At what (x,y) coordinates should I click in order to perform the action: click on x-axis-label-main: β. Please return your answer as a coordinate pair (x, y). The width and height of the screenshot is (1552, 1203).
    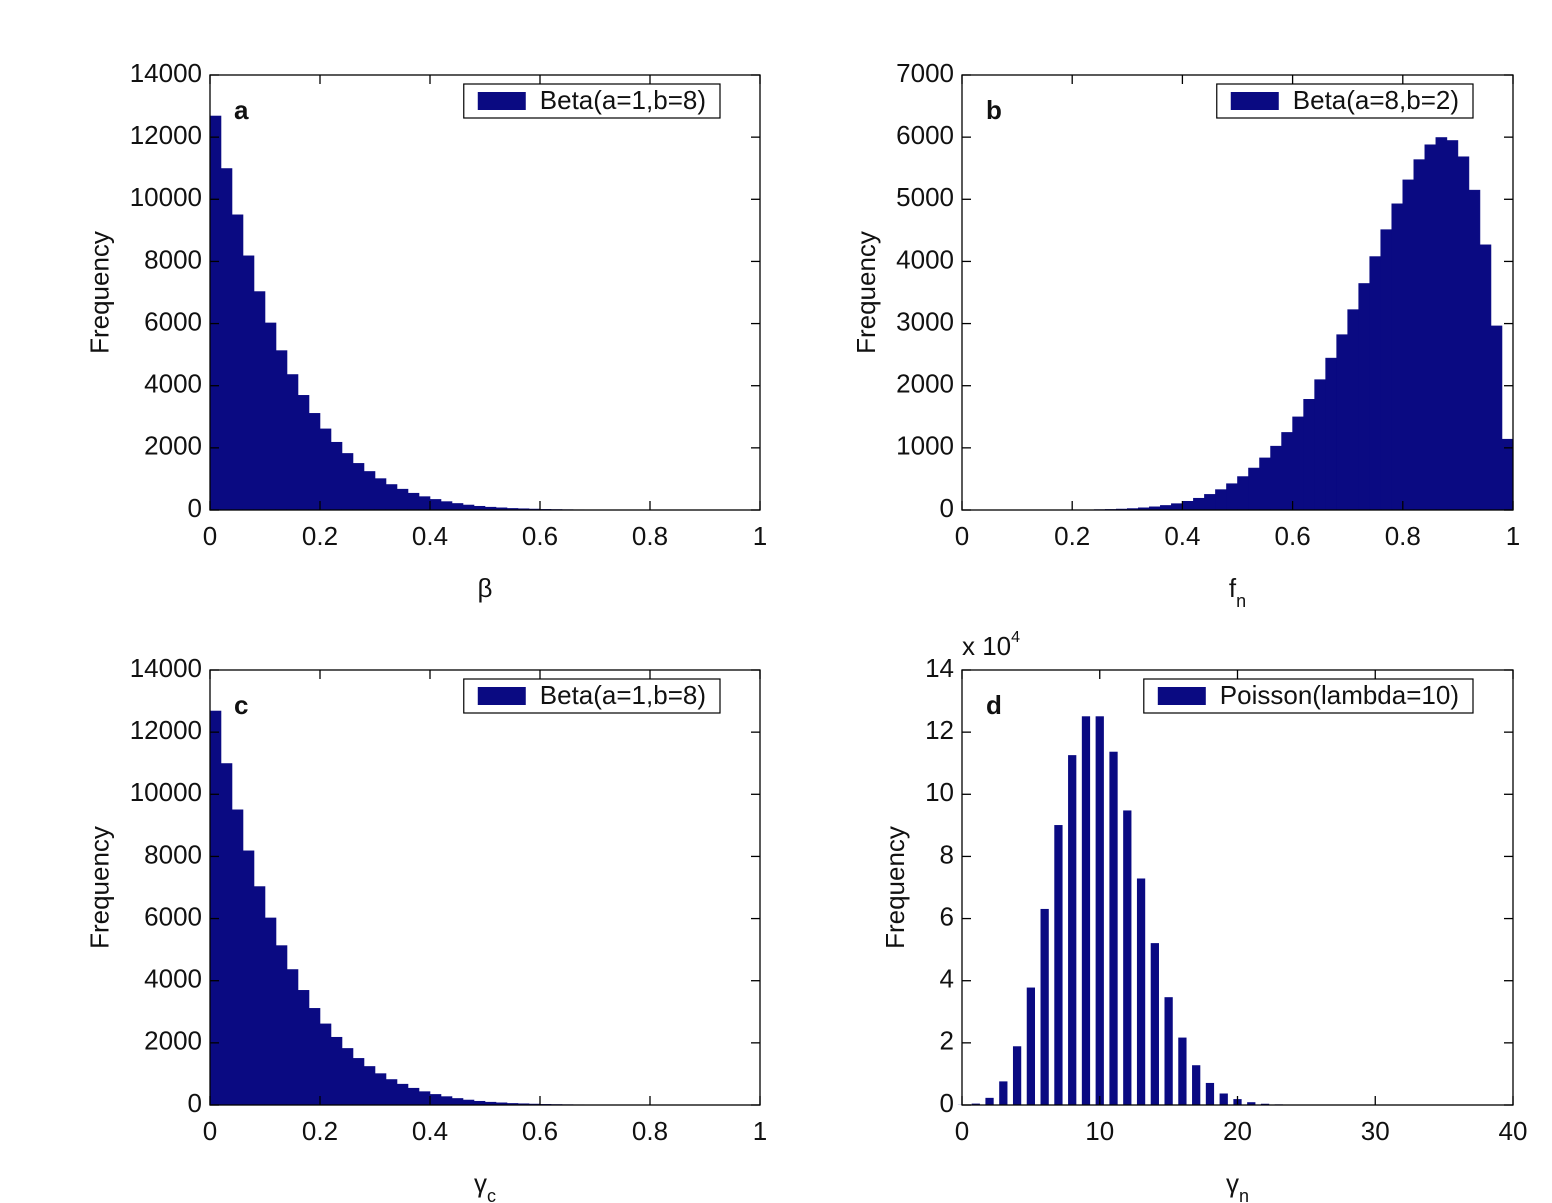
    Looking at the image, I should click on (485, 588).